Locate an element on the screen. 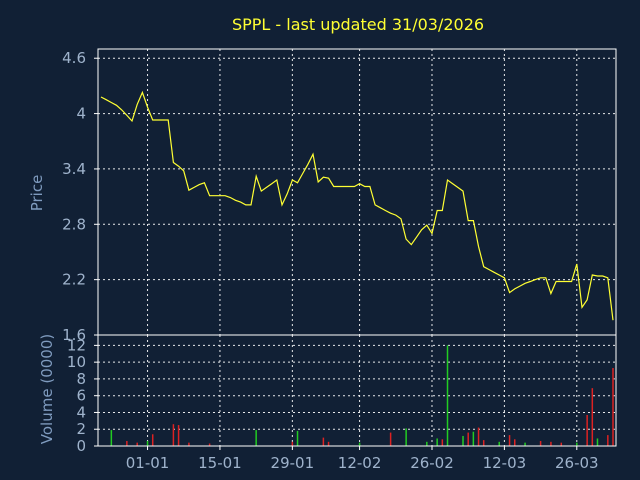 This screenshot has width=640, height=480. volume-tick-label: 2 is located at coordinates (81, 429).